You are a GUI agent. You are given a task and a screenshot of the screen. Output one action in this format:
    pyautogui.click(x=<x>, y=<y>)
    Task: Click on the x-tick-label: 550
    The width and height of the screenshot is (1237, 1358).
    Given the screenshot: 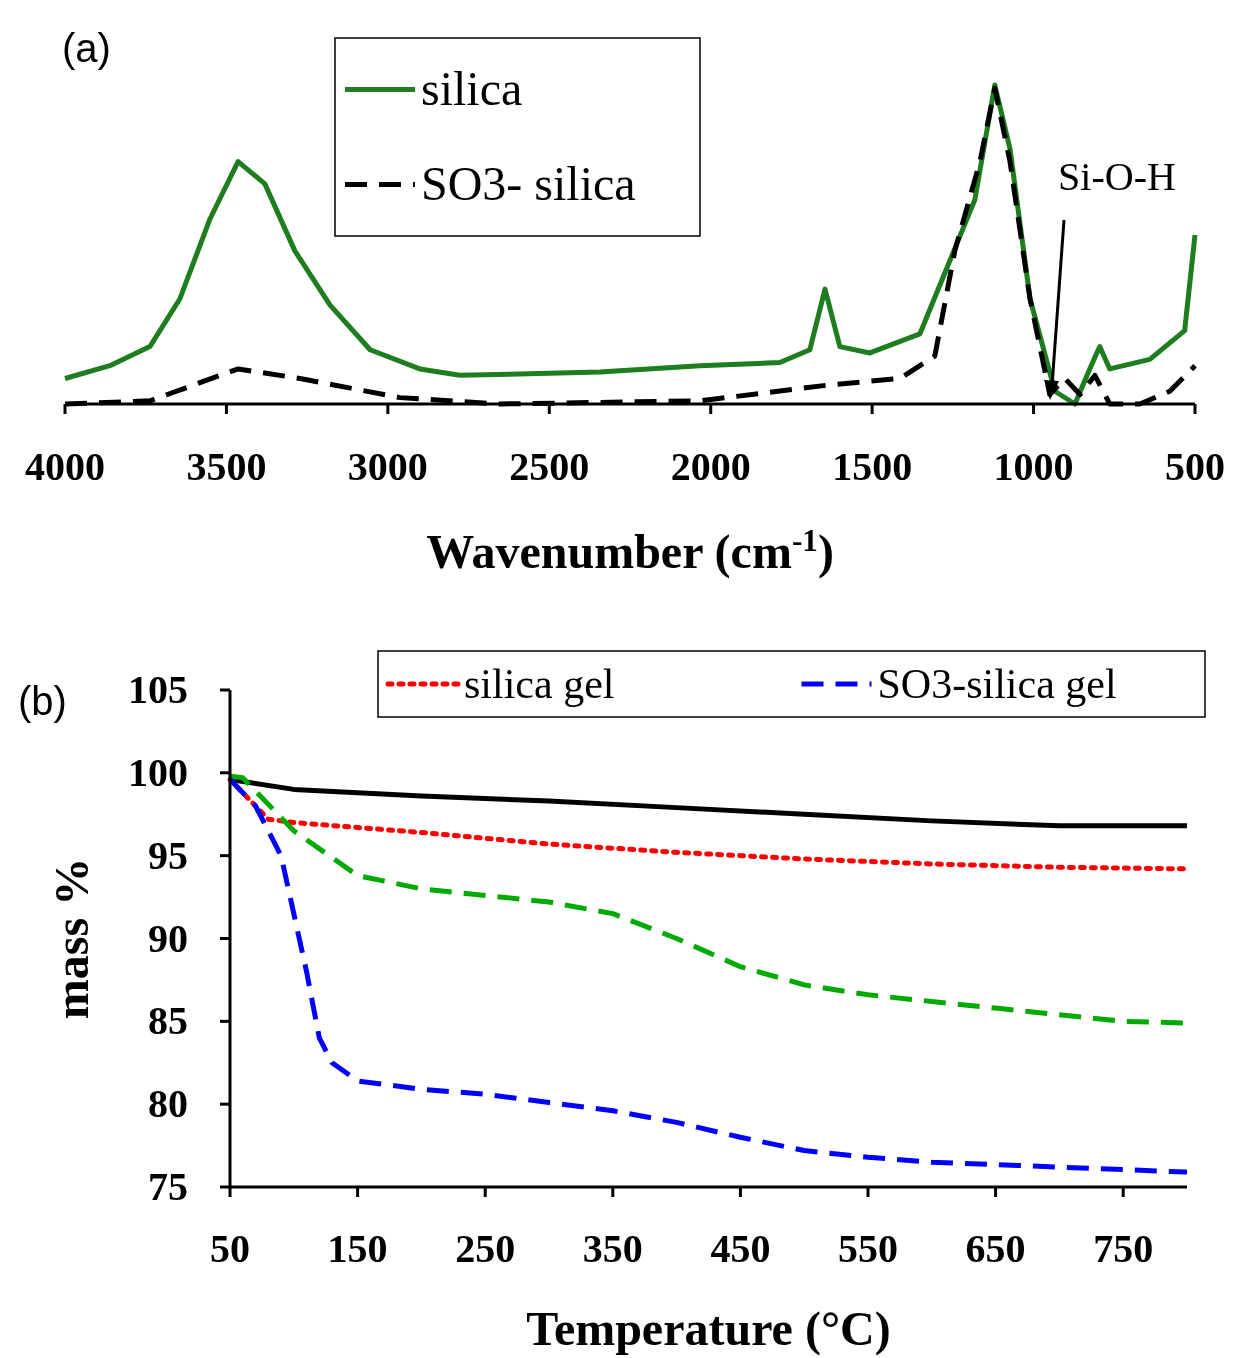 What is the action you would take?
    pyautogui.click(x=868, y=1248)
    